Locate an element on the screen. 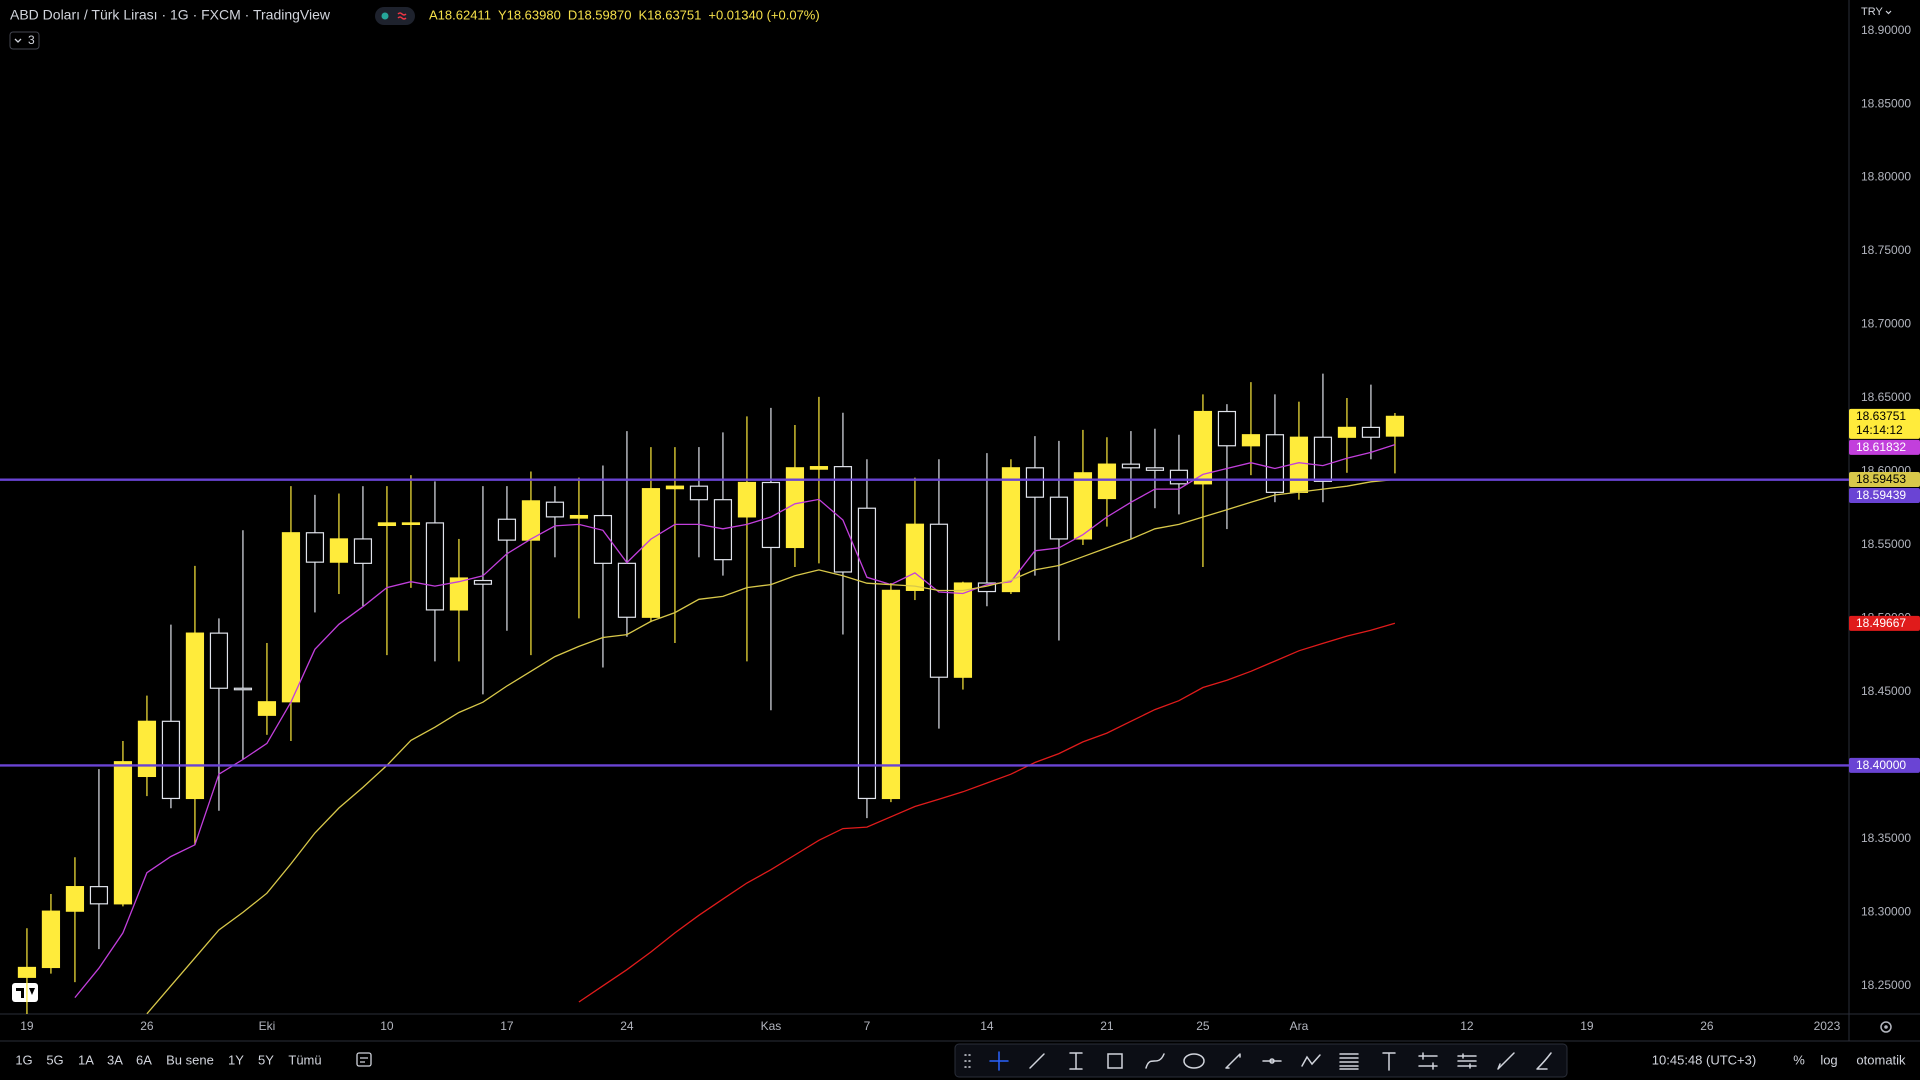  x-tick-label: 7 is located at coordinates (867, 1026).